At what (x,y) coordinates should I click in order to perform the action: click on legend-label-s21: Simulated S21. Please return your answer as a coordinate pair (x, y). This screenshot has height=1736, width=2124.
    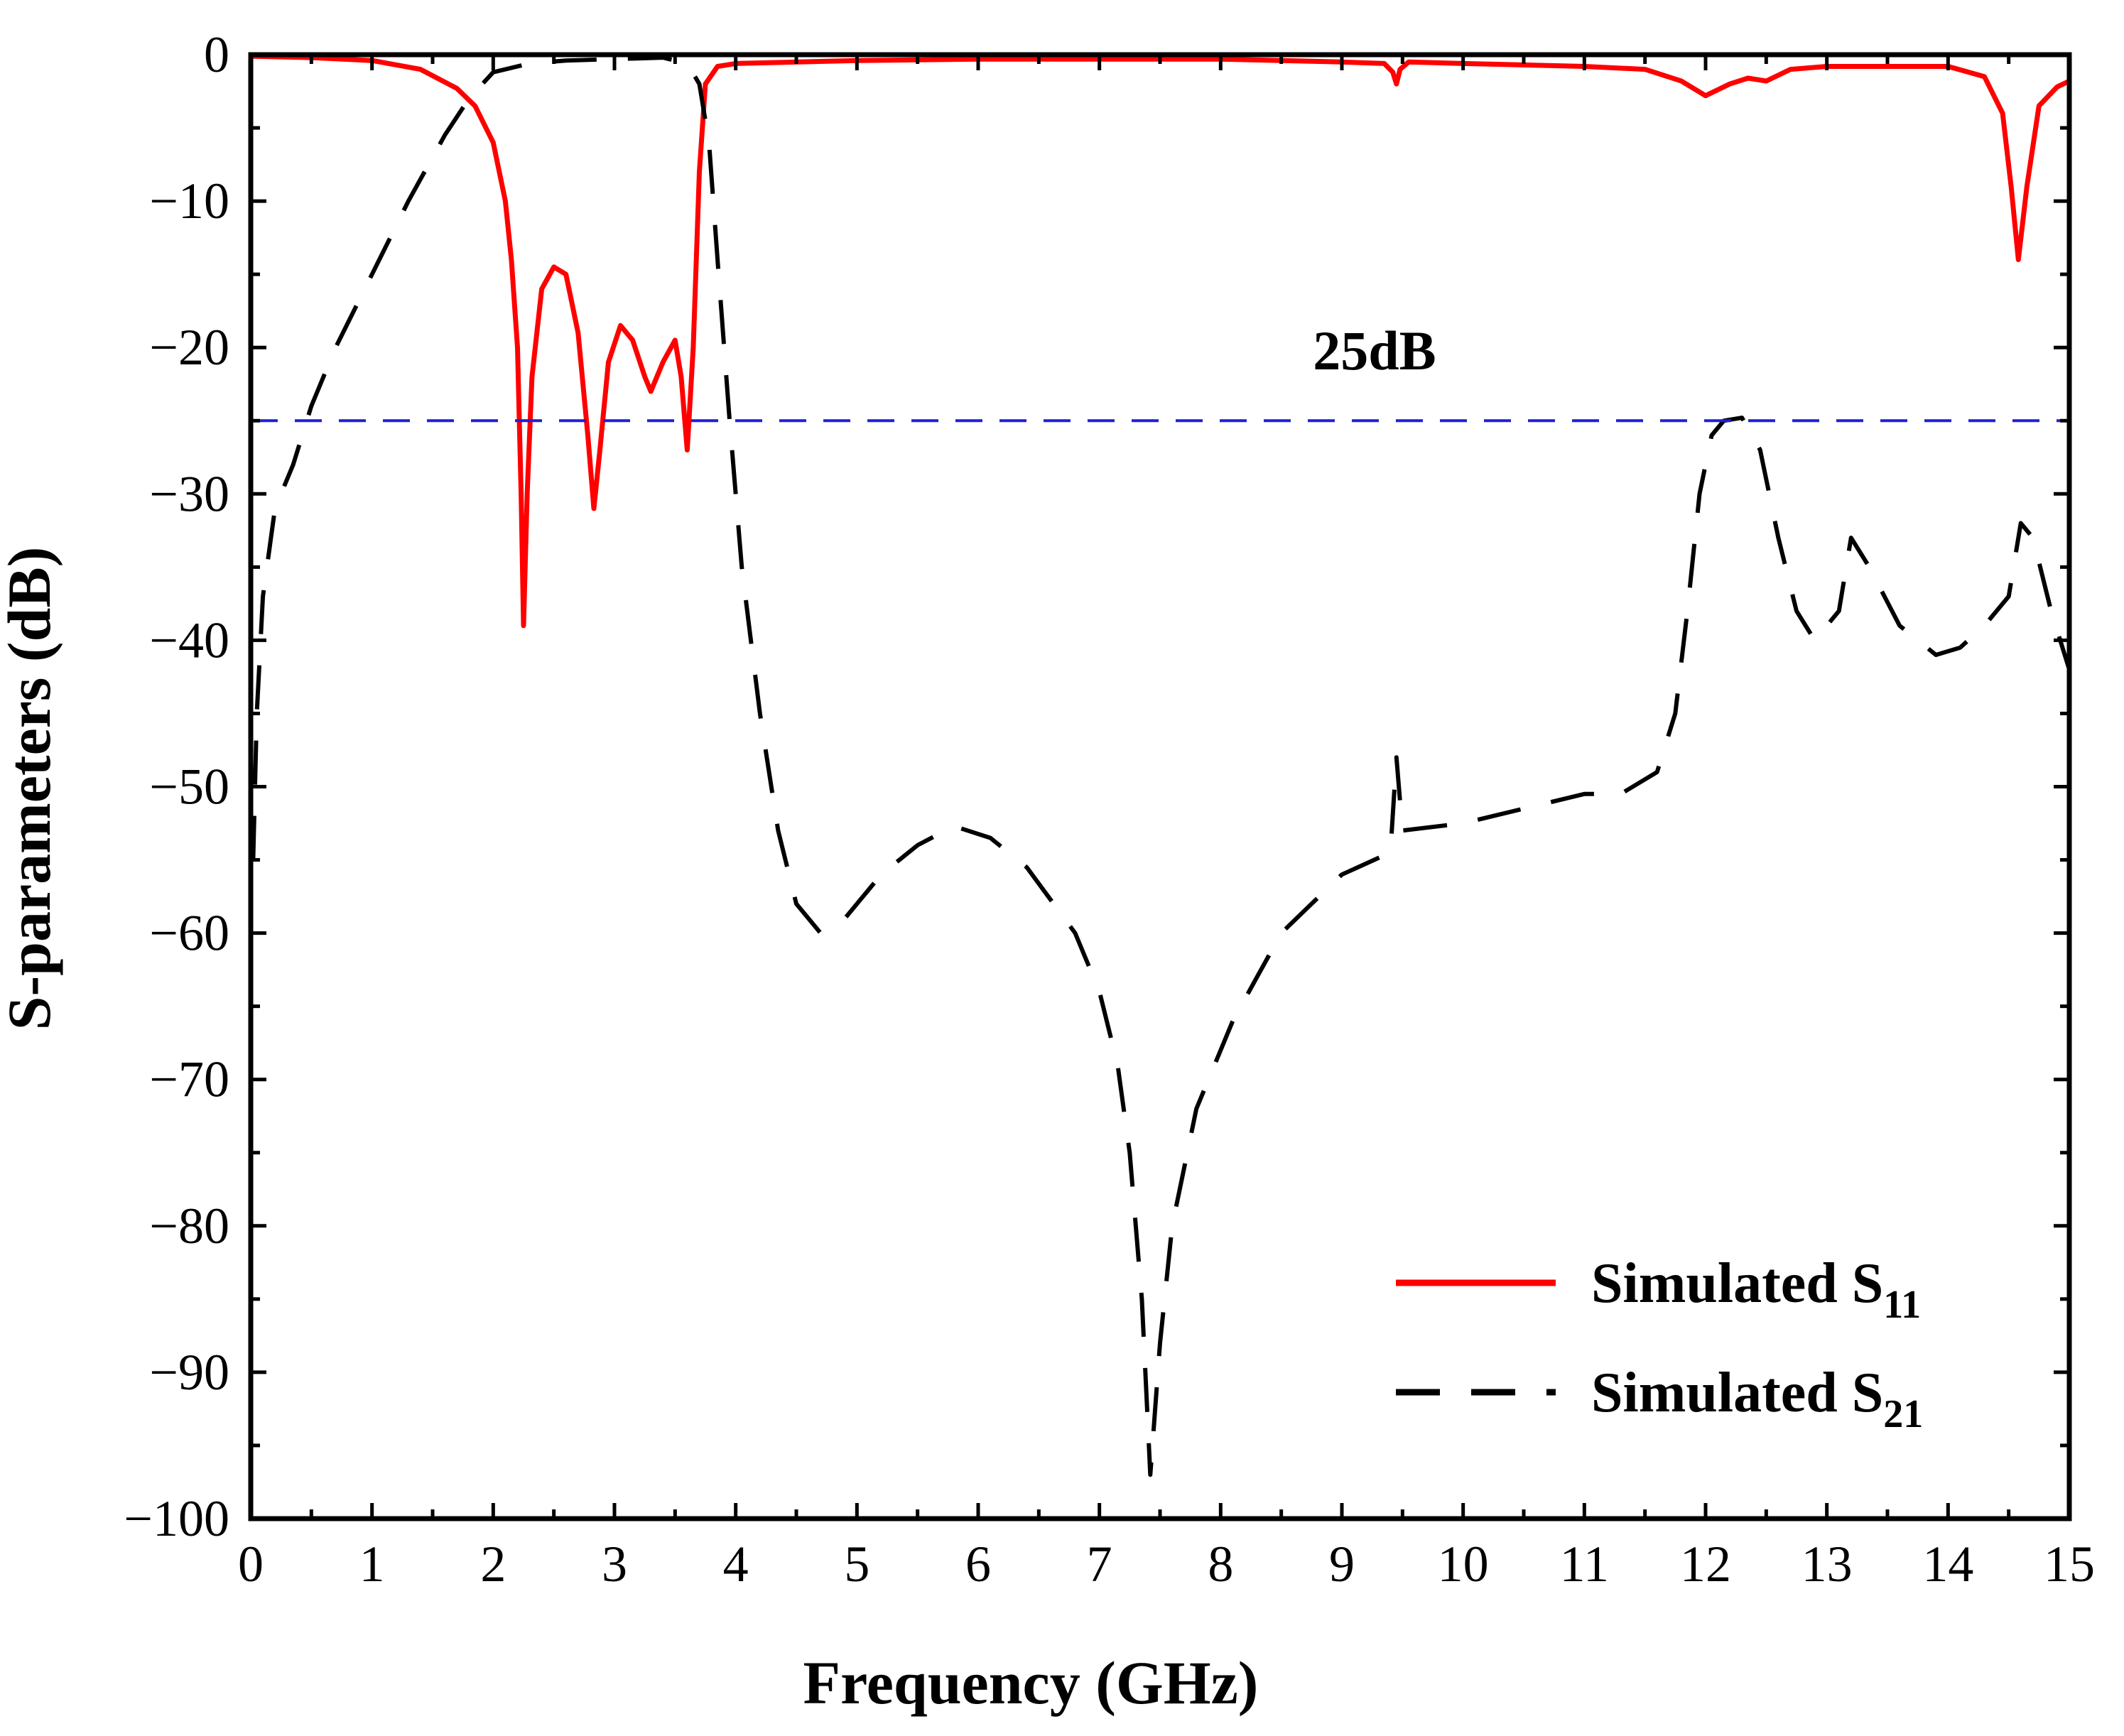
    Looking at the image, I should click on (1757, 1399).